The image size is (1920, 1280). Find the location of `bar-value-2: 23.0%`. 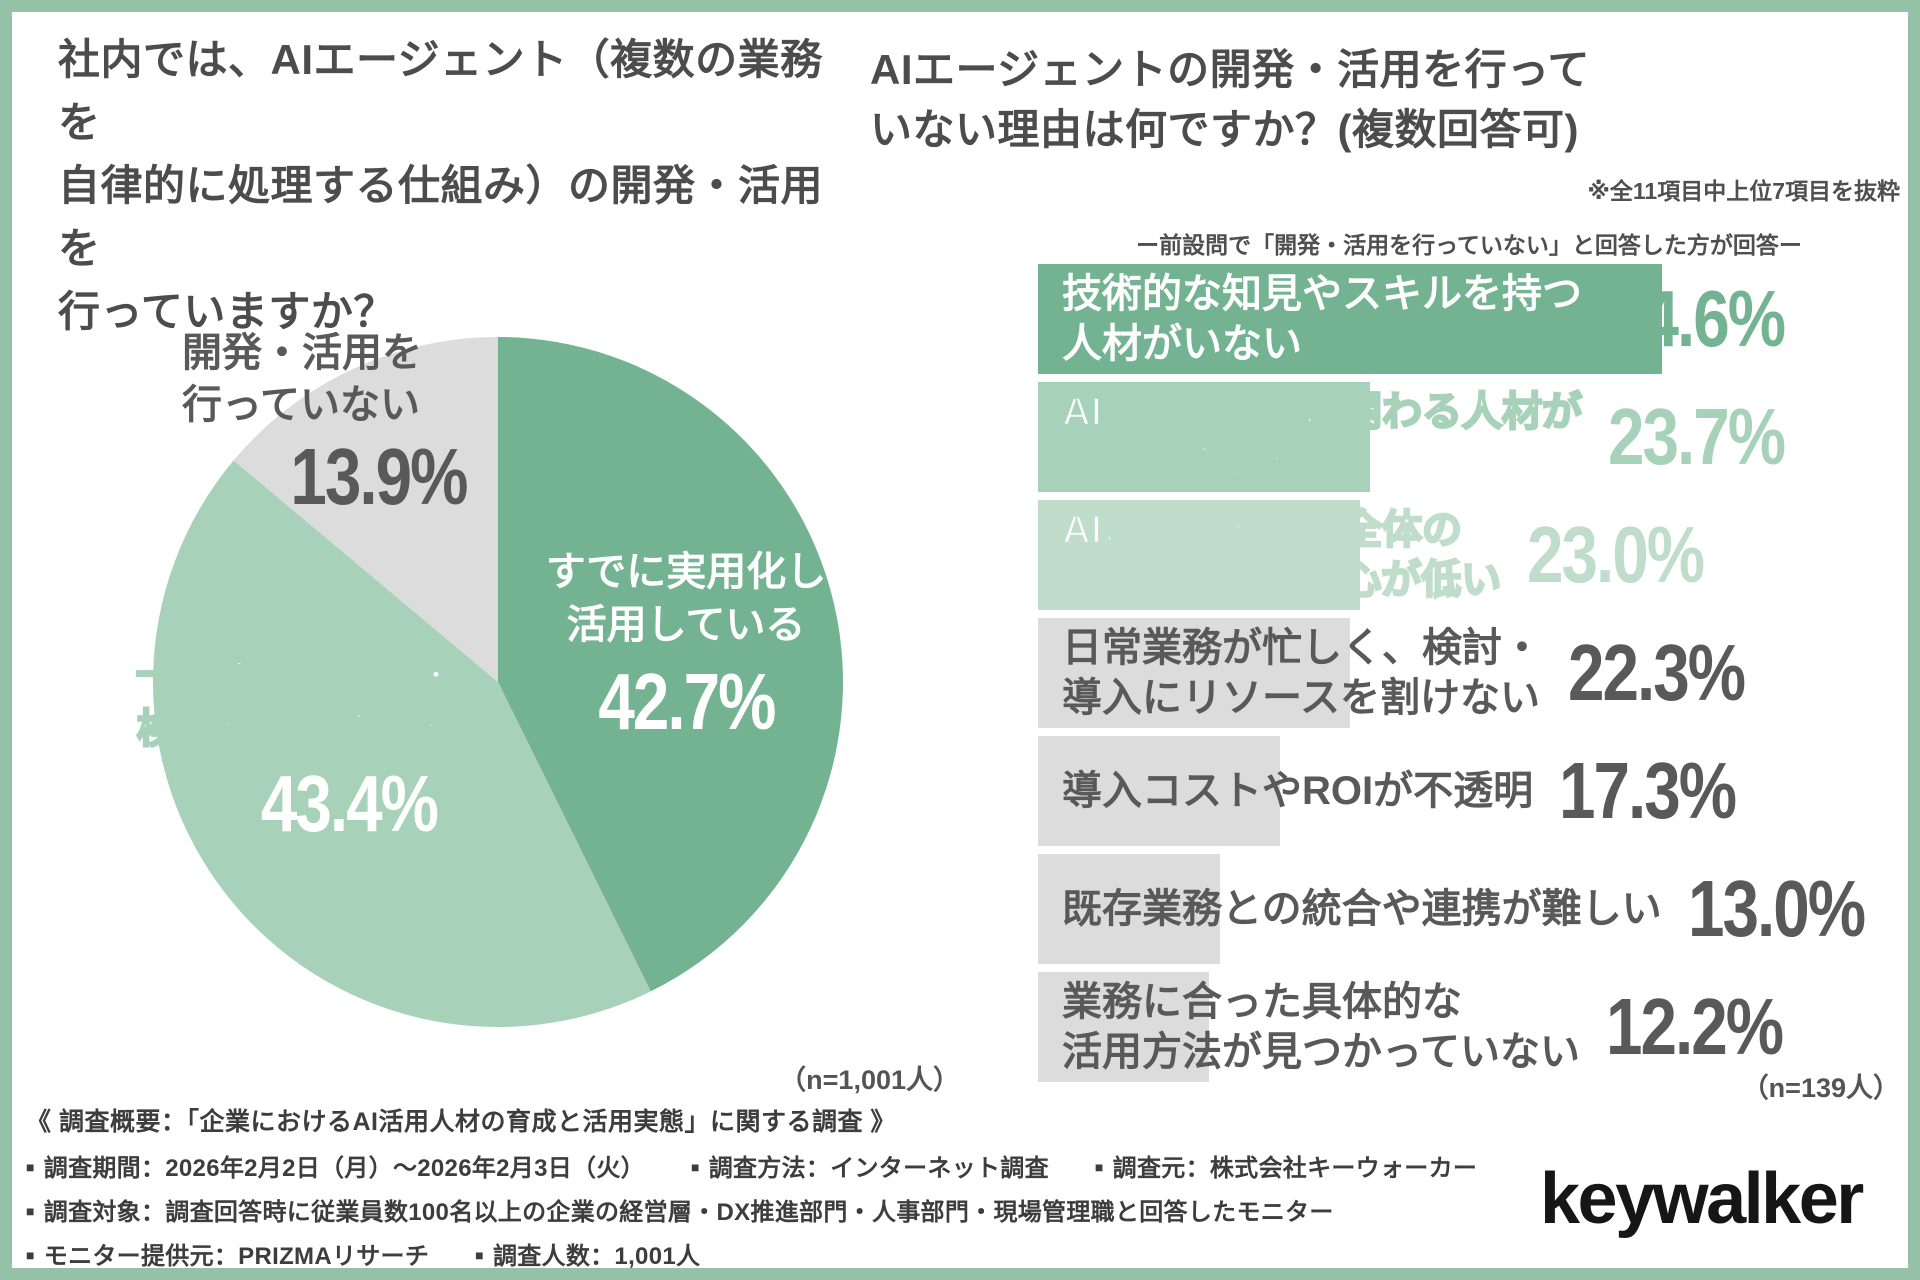

bar-value-2: 23.0% is located at coordinates (1616, 554).